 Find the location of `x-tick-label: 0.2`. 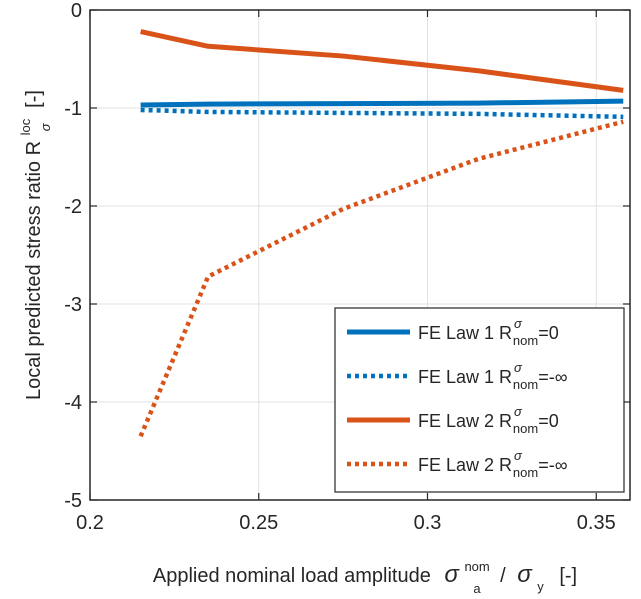

x-tick-label: 0.2 is located at coordinates (90, 523).